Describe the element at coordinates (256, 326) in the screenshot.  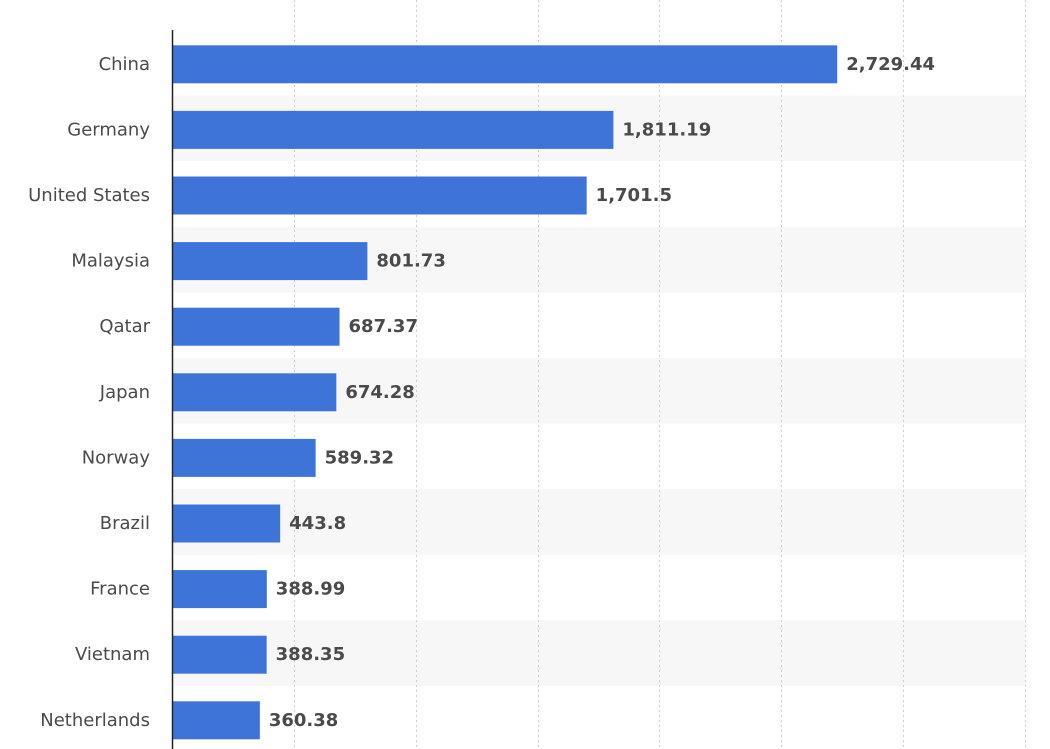
I see `bar-qatar` at that location.